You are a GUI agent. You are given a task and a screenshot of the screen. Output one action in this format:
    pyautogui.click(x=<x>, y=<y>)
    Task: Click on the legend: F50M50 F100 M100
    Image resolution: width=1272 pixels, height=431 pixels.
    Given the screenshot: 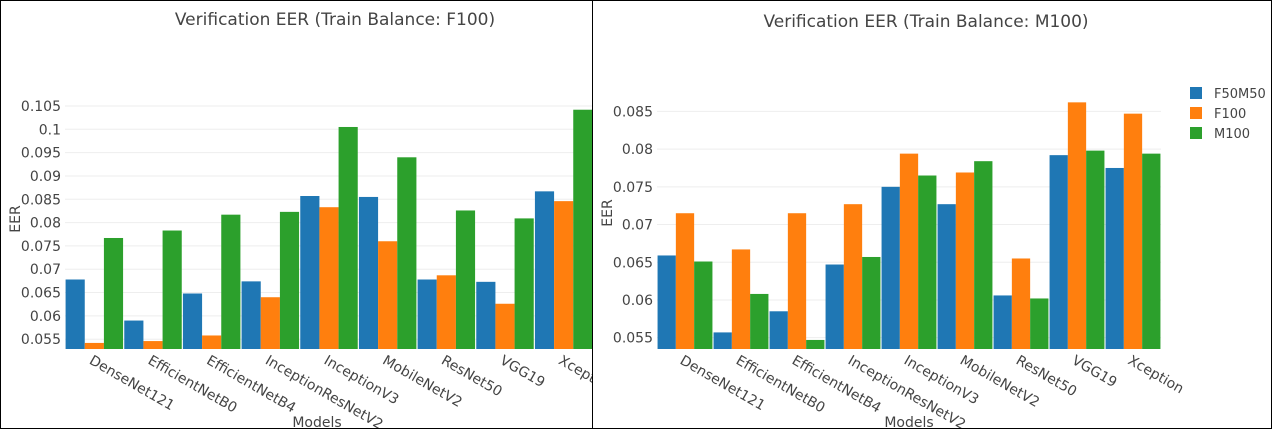 What is the action you would take?
    pyautogui.click(x=1228, y=114)
    